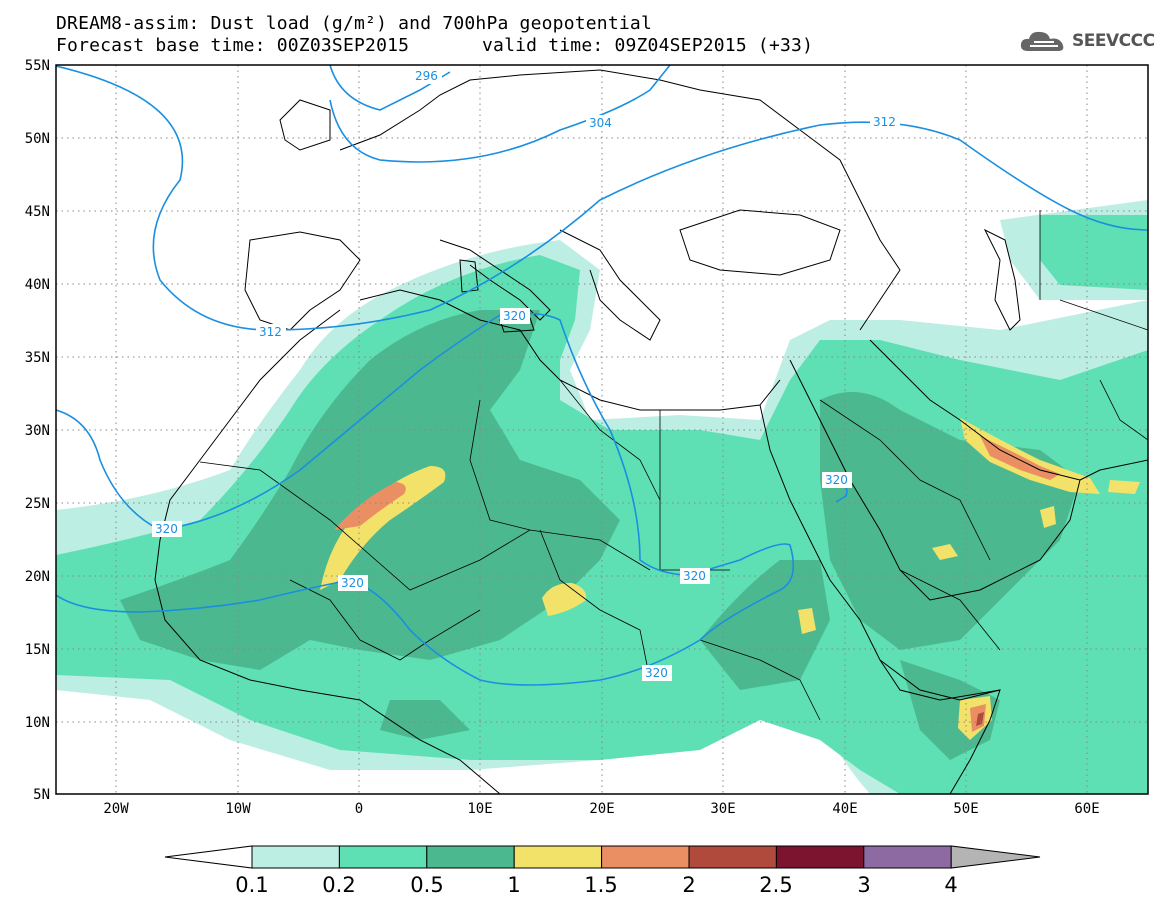 The image size is (1165, 907). Describe the element at coordinates (37, 212) in the screenshot. I see `lat-tick: 45N` at that location.